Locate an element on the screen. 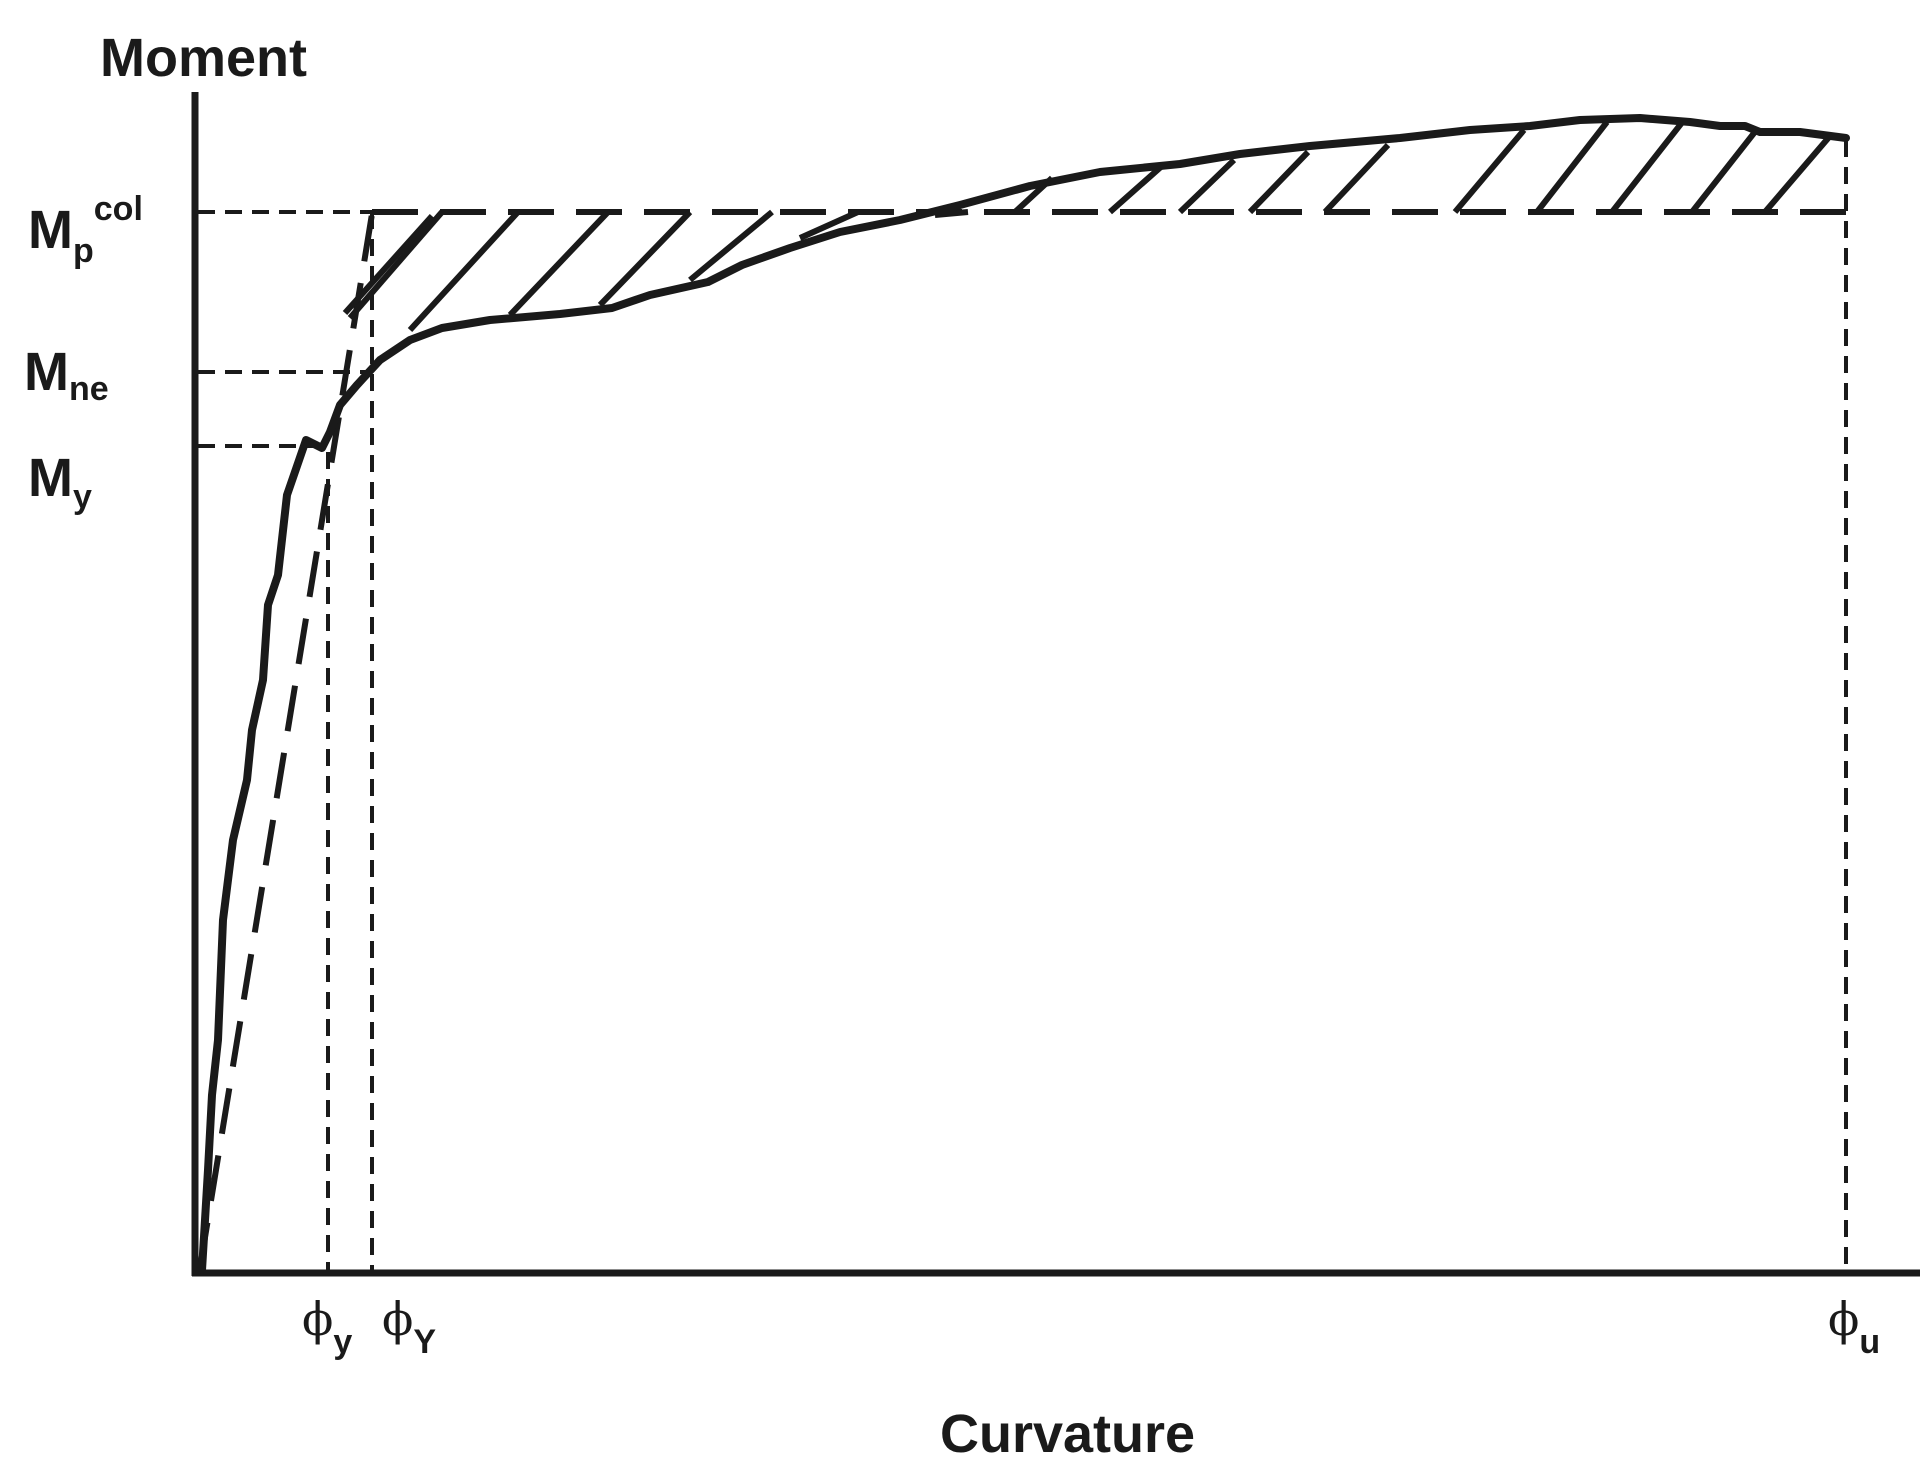  x-axis-title: Curvature is located at coordinates (1067, 1434).